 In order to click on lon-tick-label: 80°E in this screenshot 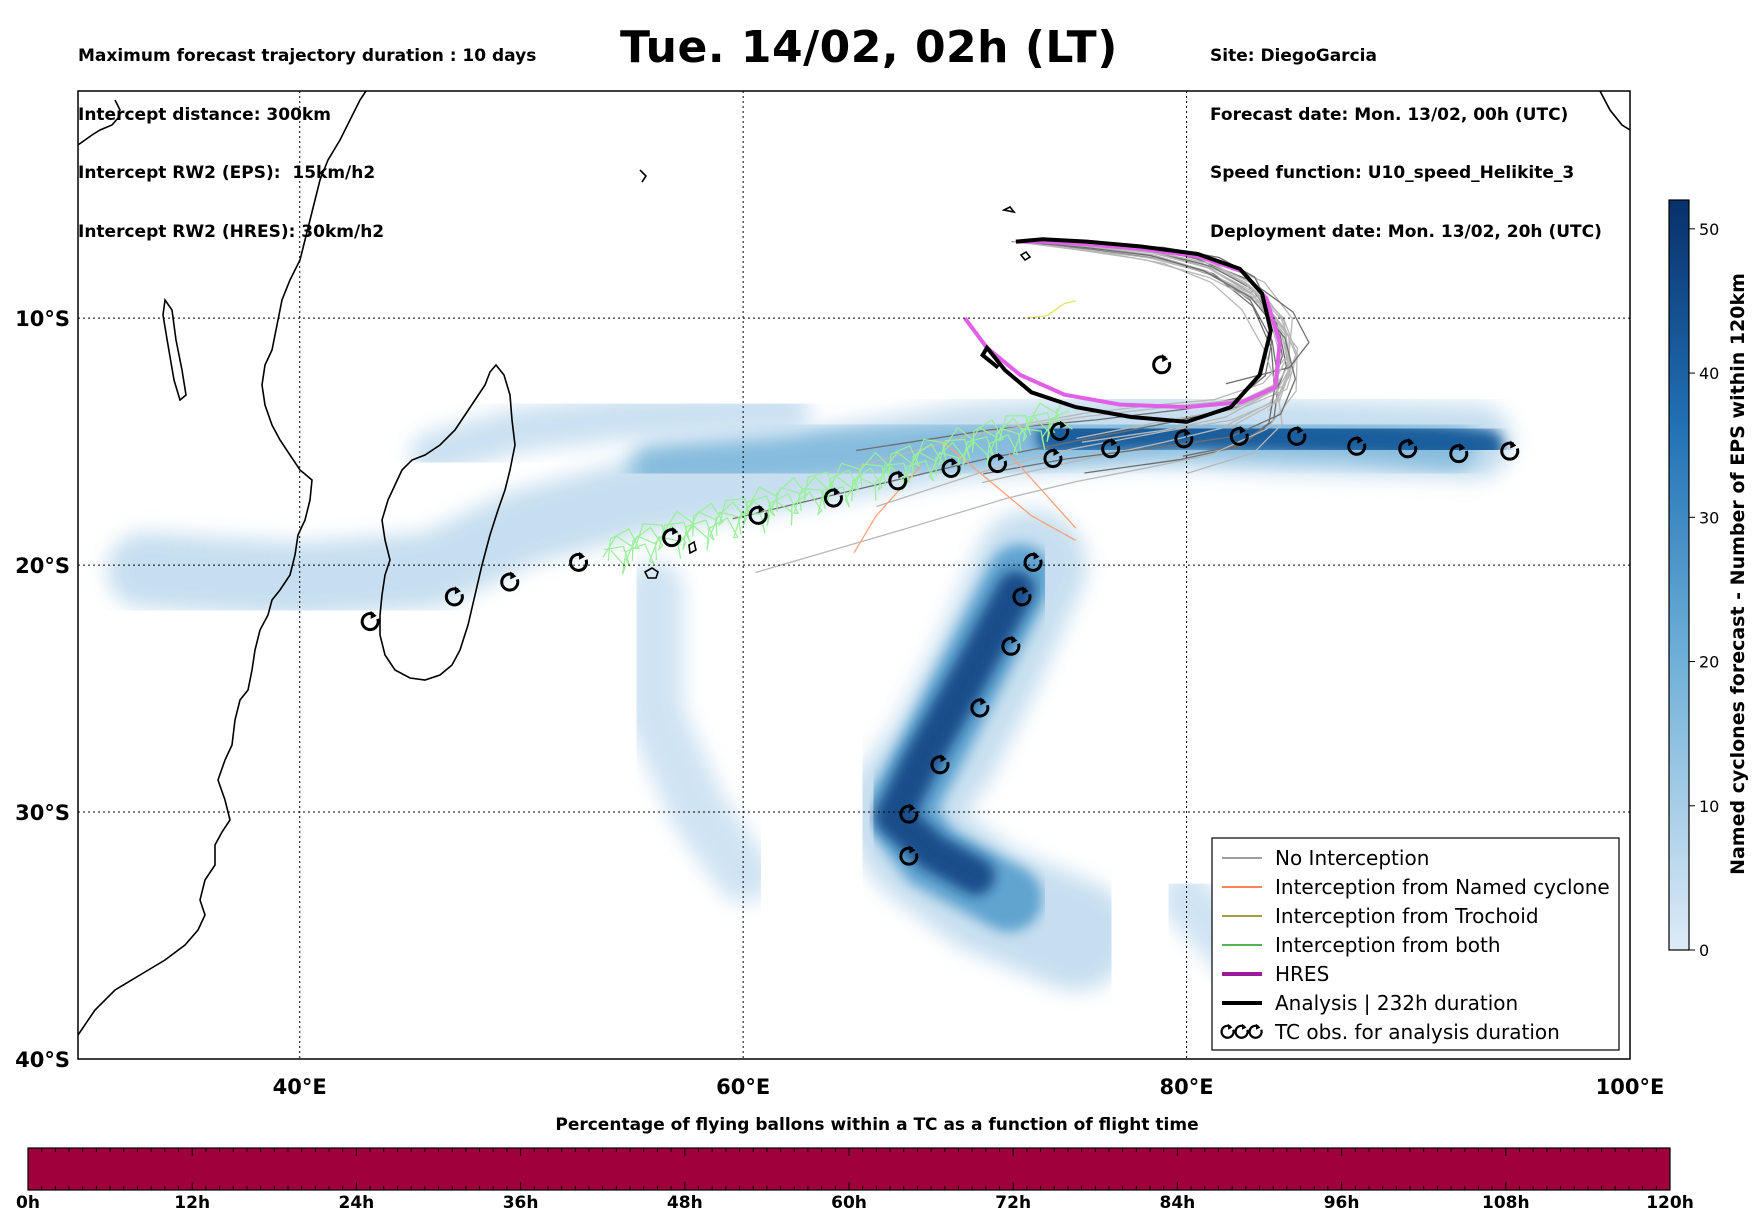, I will do `click(1187, 1087)`.